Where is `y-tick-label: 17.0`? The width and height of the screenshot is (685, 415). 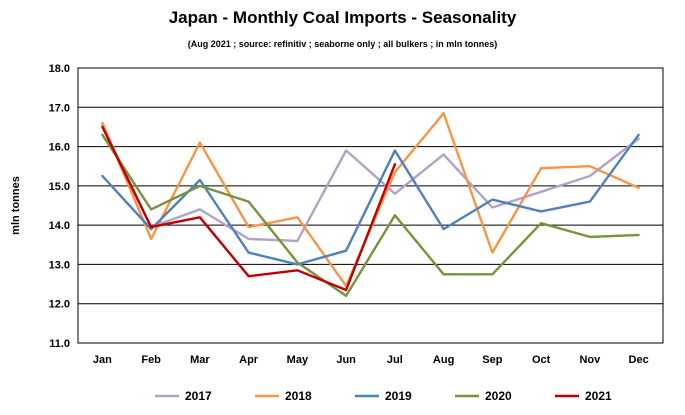
y-tick-label: 17.0 is located at coordinates (59, 108).